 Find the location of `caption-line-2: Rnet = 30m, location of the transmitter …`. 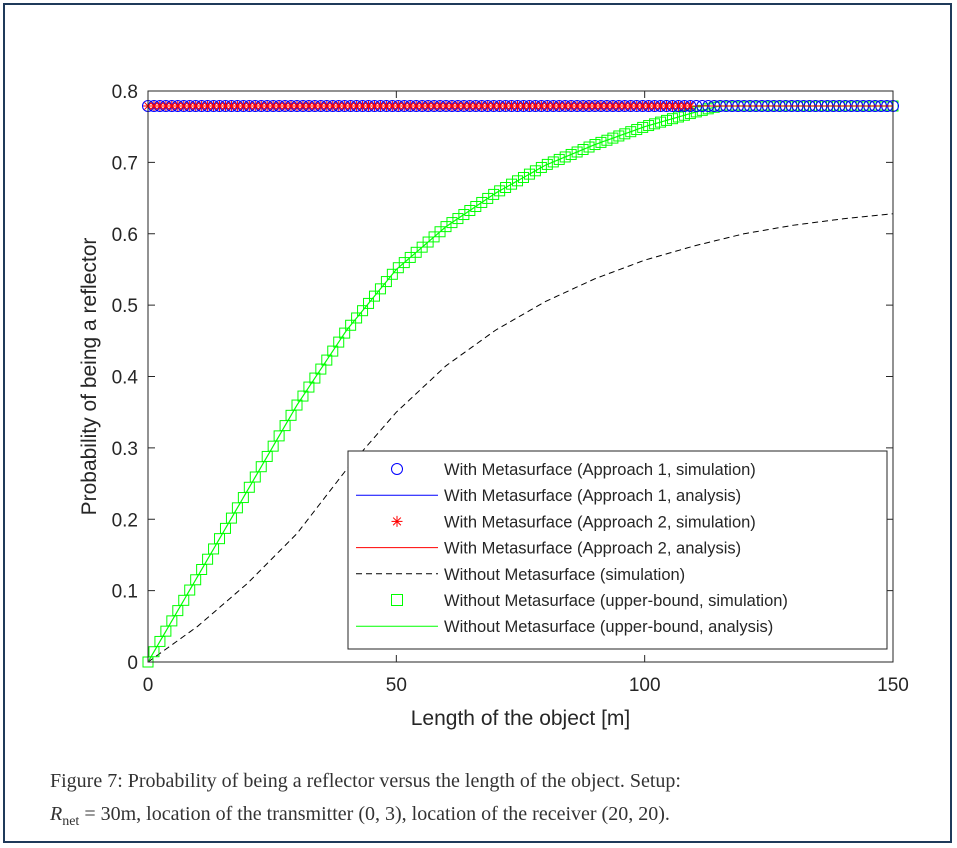

caption-line-2: Rnet = 30m, location of the transmitter … is located at coordinates (500, 818).